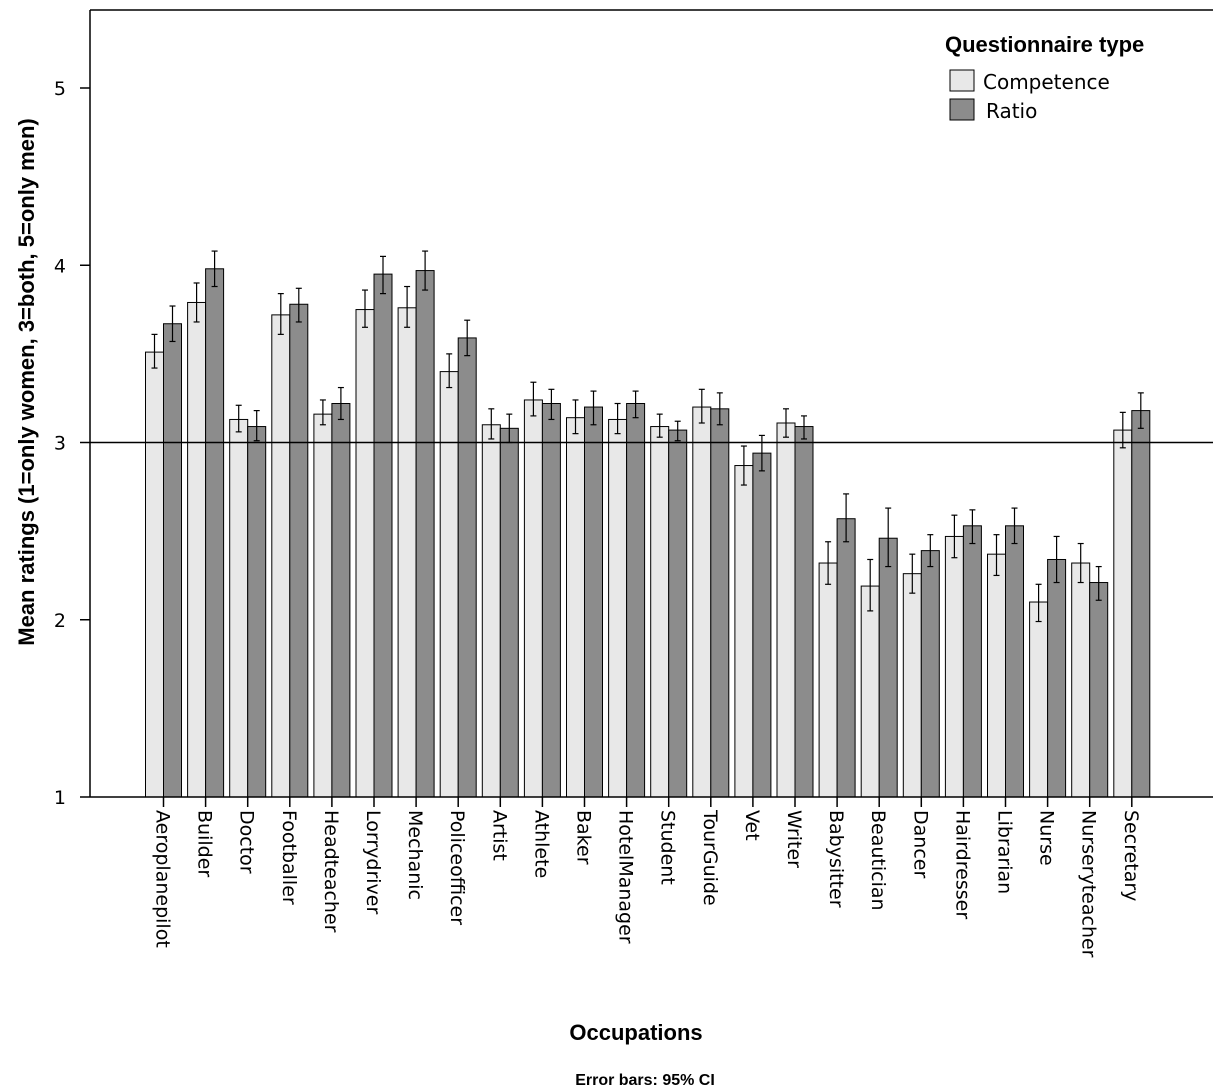 This screenshot has width=1213, height=1091. Describe the element at coordinates (60, 444) in the screenshot. I see `y-tick-label-3: 3` at that location.